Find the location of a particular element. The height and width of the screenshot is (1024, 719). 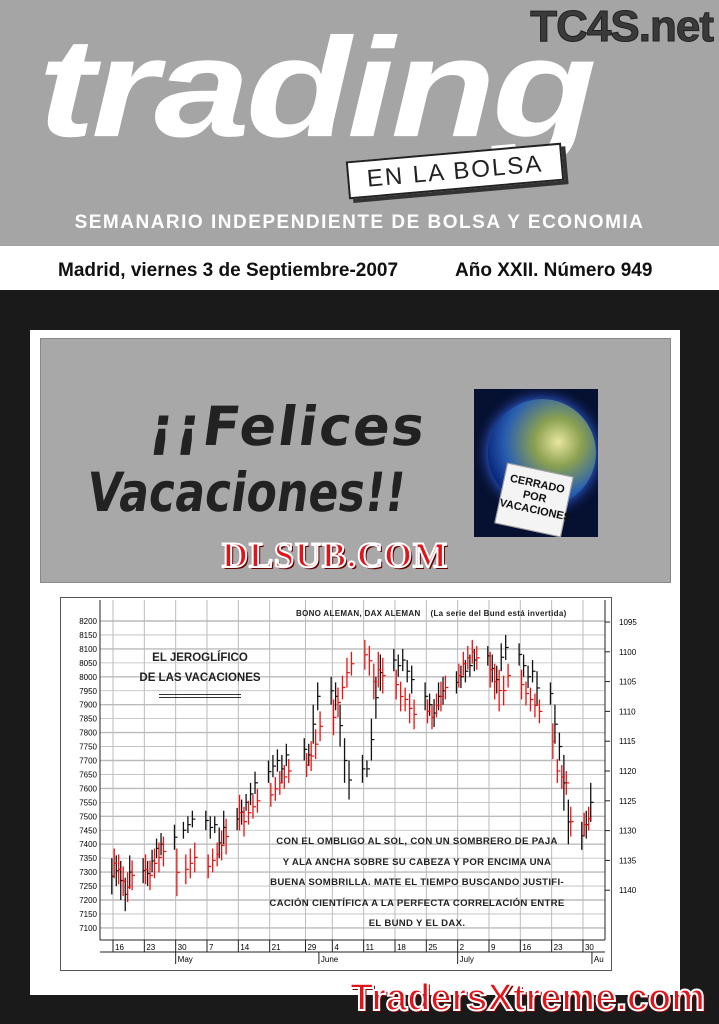

x-tick-label: 14 is located at coordinates (244, 947).